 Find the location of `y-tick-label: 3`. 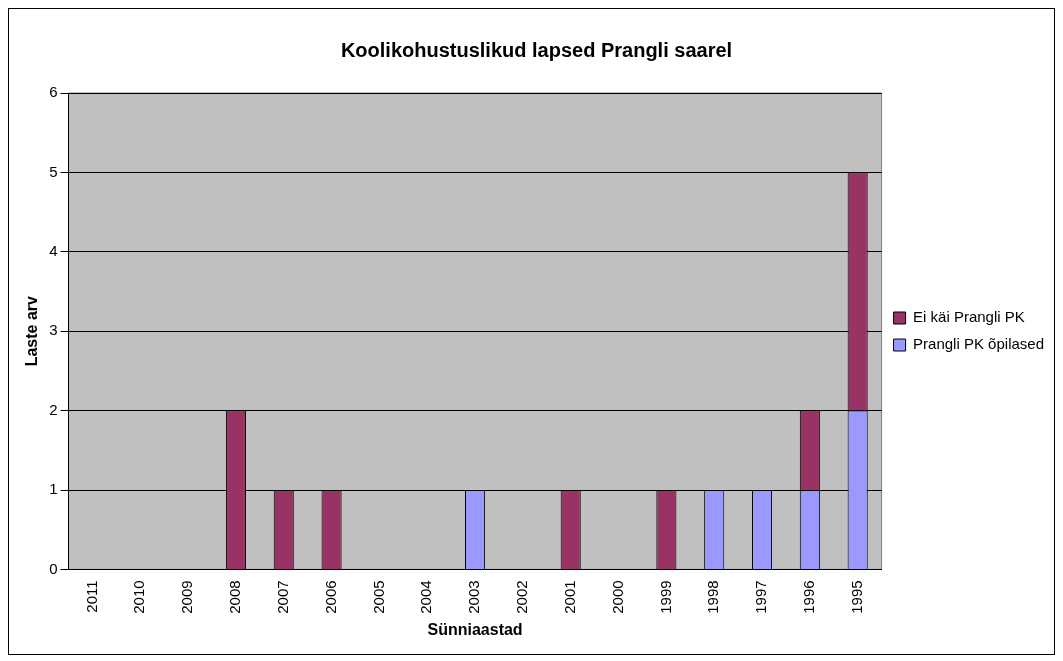

y-tick-label: 3 is located at coordinates (53, 330).